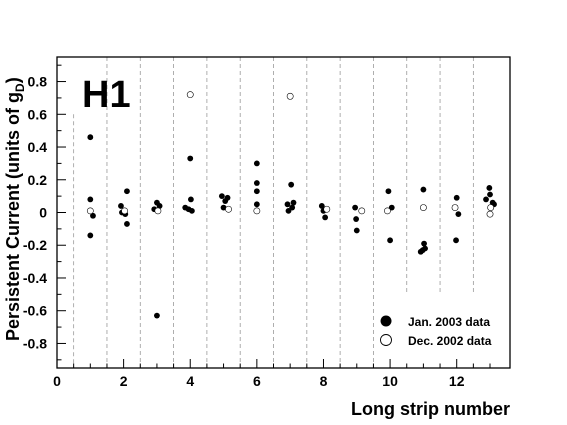 The image size is (567, 425). I want to click on legend-marker-dec-2002, so click(386, 340).